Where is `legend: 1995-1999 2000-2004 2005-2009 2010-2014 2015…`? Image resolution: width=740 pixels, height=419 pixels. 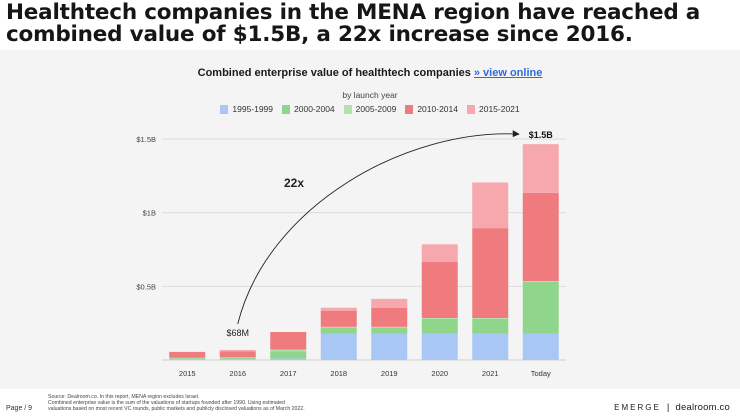
legend: 1995-1999 2000-2004 2005-2009 2010-2014 2015… is located at coordinates (370, 109).